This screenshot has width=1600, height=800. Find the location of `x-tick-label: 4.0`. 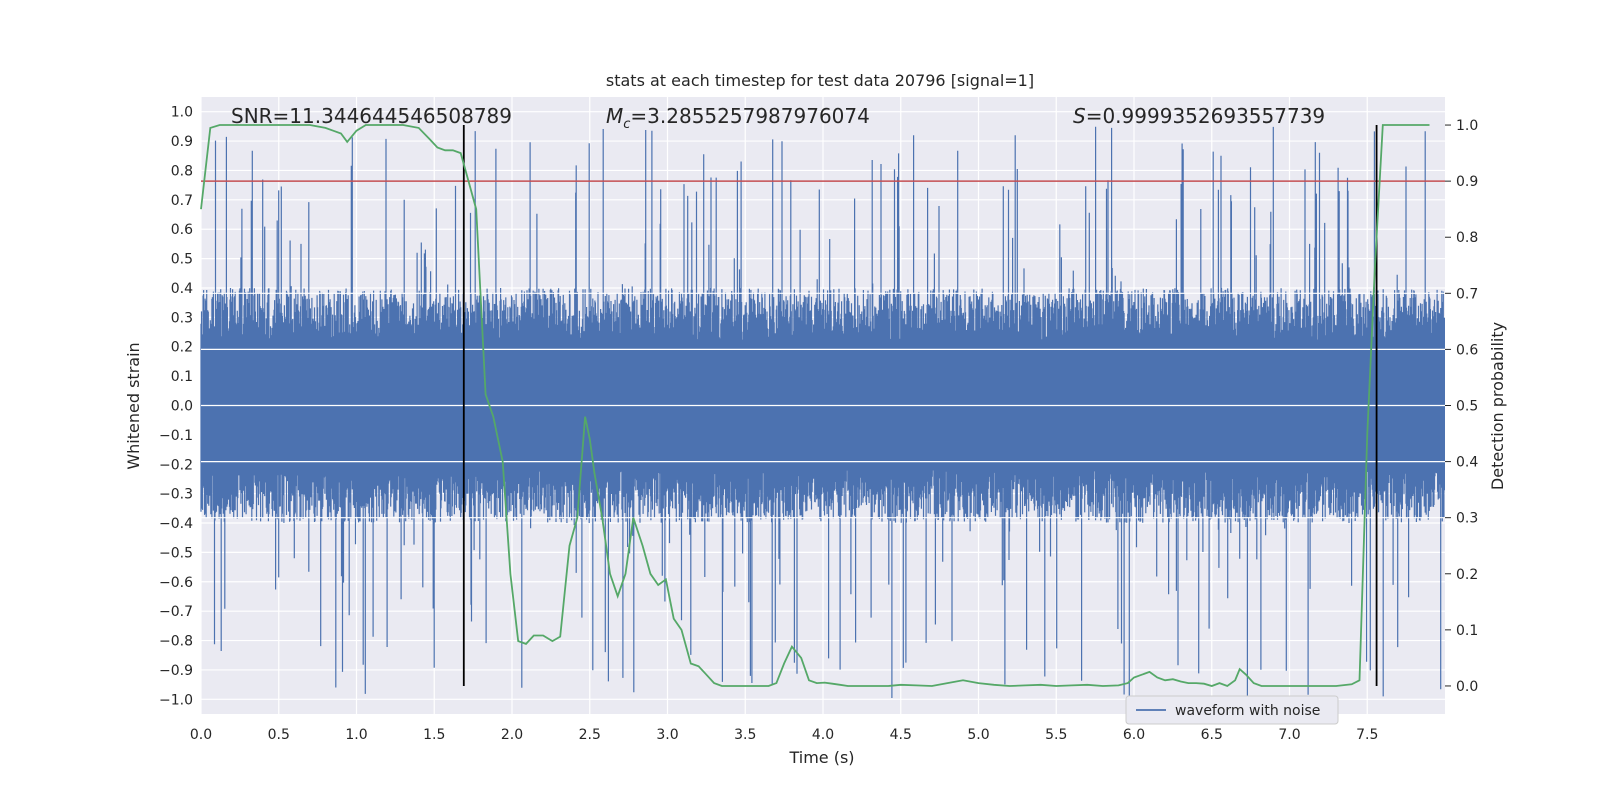

x-tick-label: 4.0 is located at coordinates (823, 735).